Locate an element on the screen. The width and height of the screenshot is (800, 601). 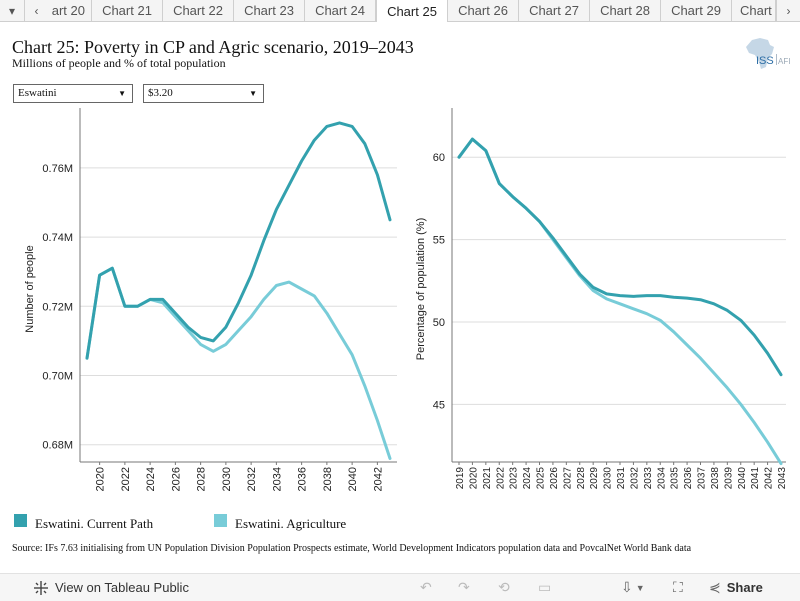
undo-icon: ↶ is located at coordinates (426, 587).